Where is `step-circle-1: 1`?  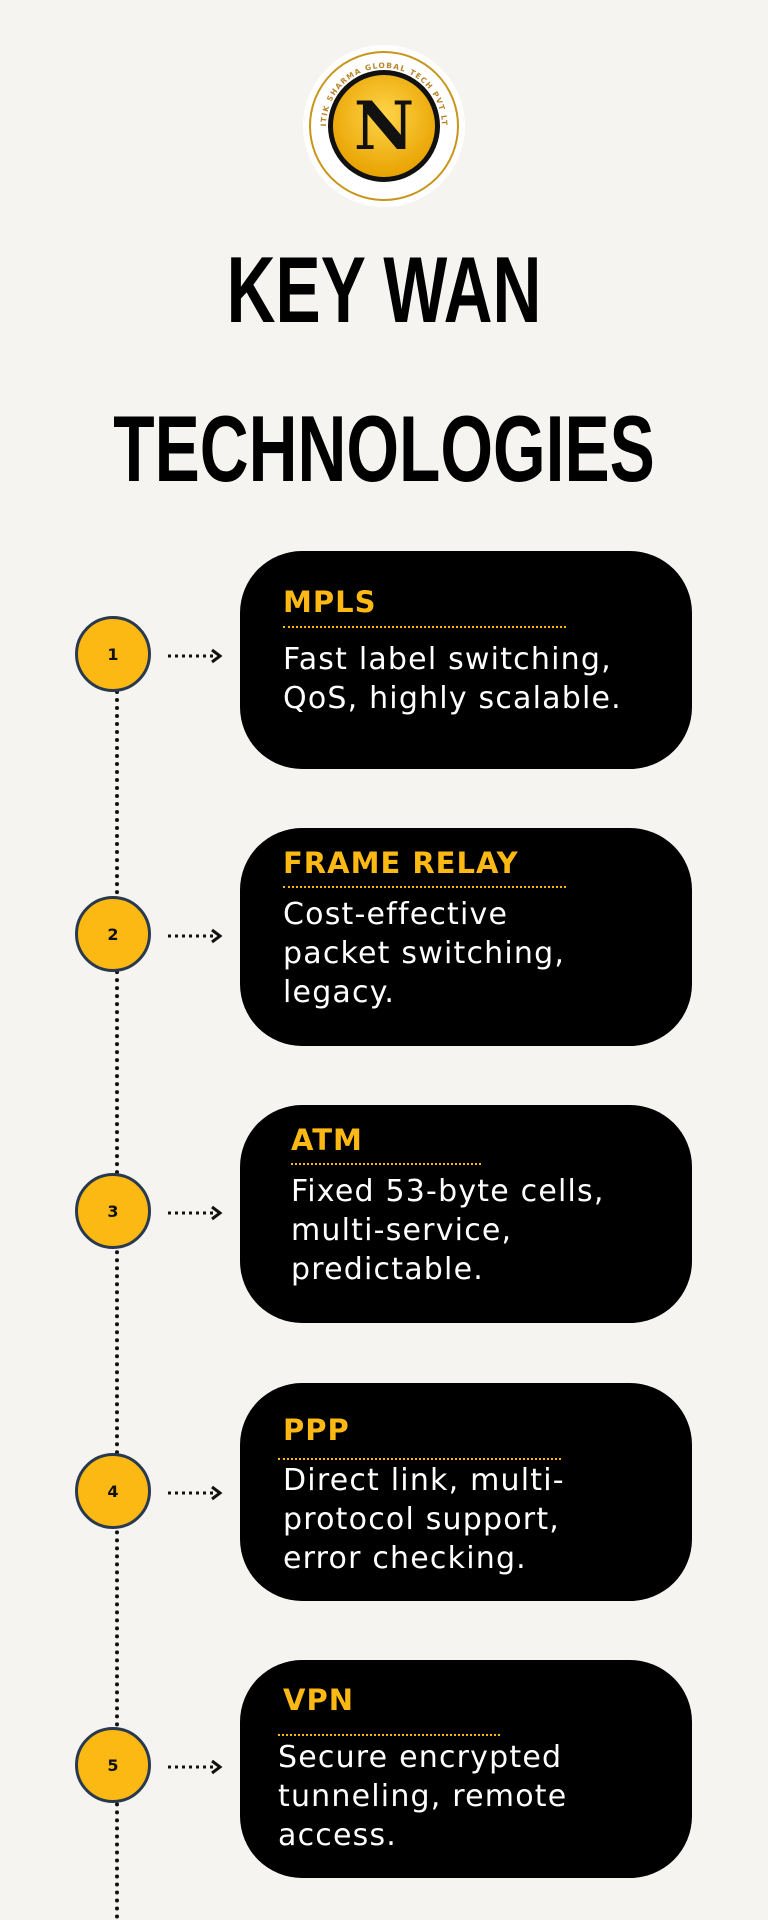
step-circle-1: 1 is located at coordinates (113, 654).